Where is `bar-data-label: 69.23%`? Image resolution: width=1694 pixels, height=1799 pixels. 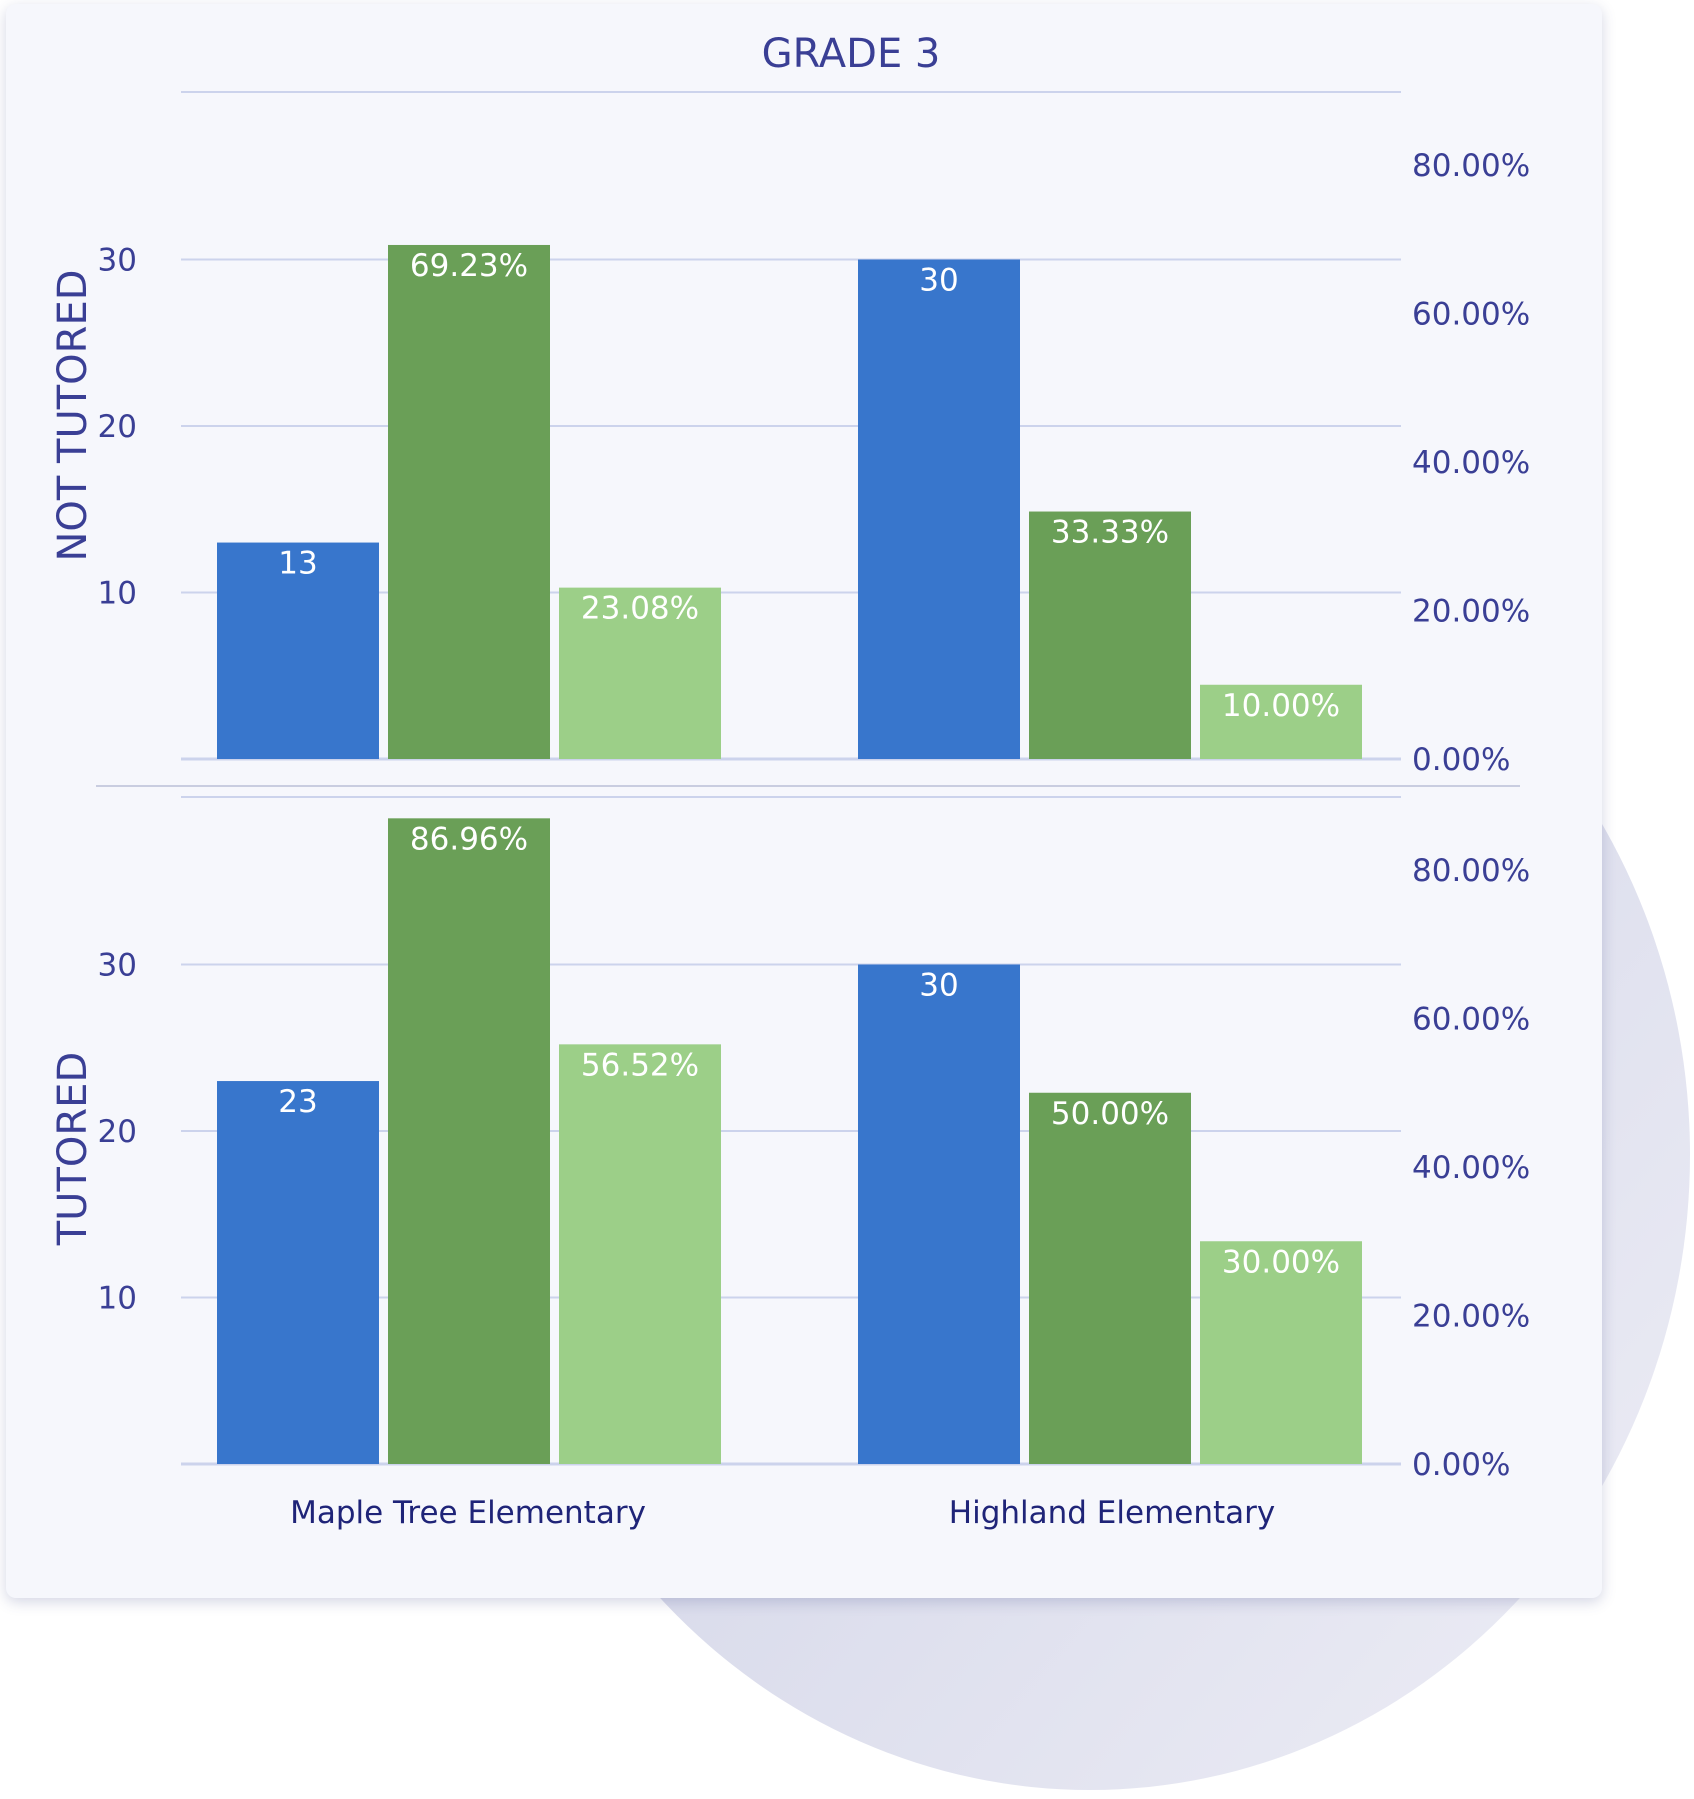
bar-data-label: 69.23% is located at coordinates (469, 266).